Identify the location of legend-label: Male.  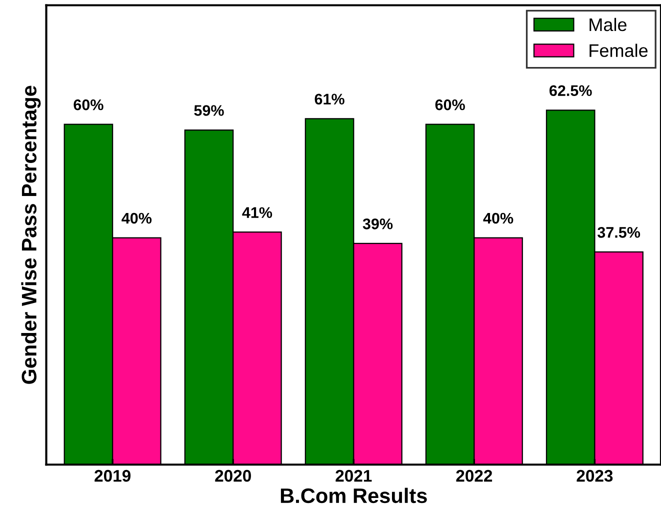
(608, 25).